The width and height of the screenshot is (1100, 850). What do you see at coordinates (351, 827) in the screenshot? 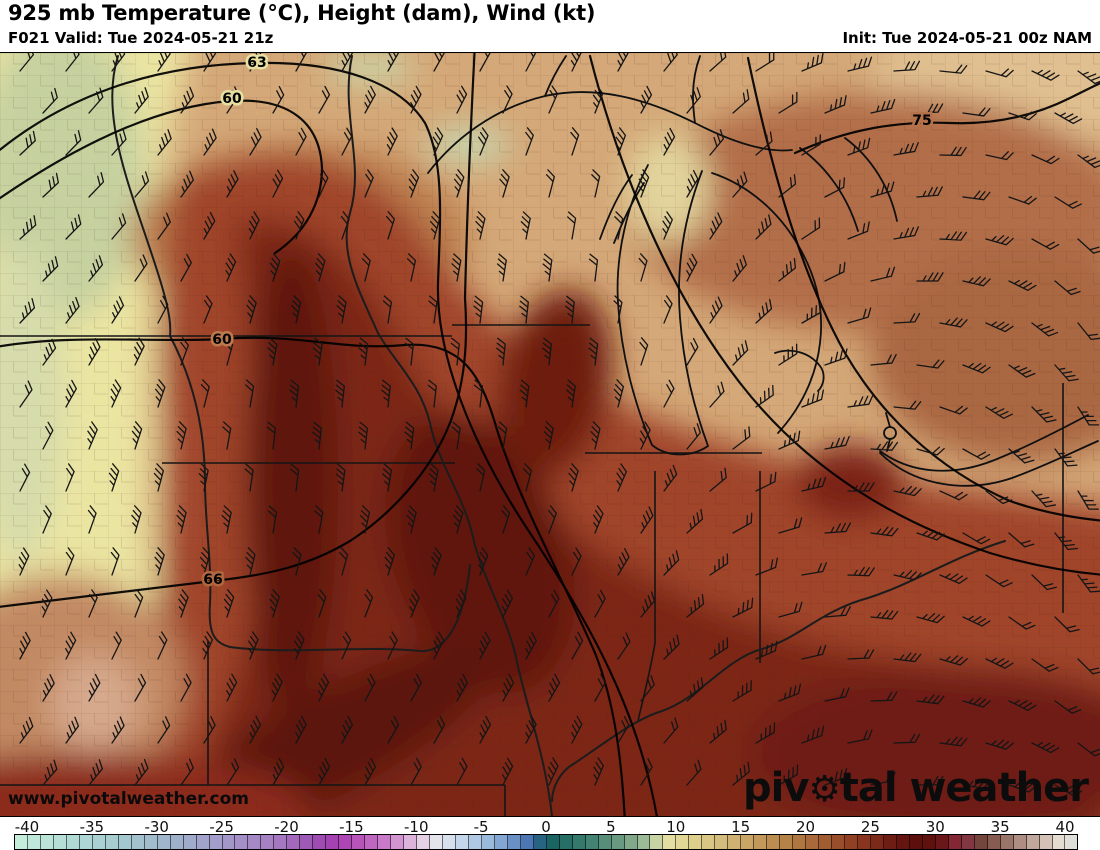
I see `colorbar-tick: -15` at bounding box center [351, 827].